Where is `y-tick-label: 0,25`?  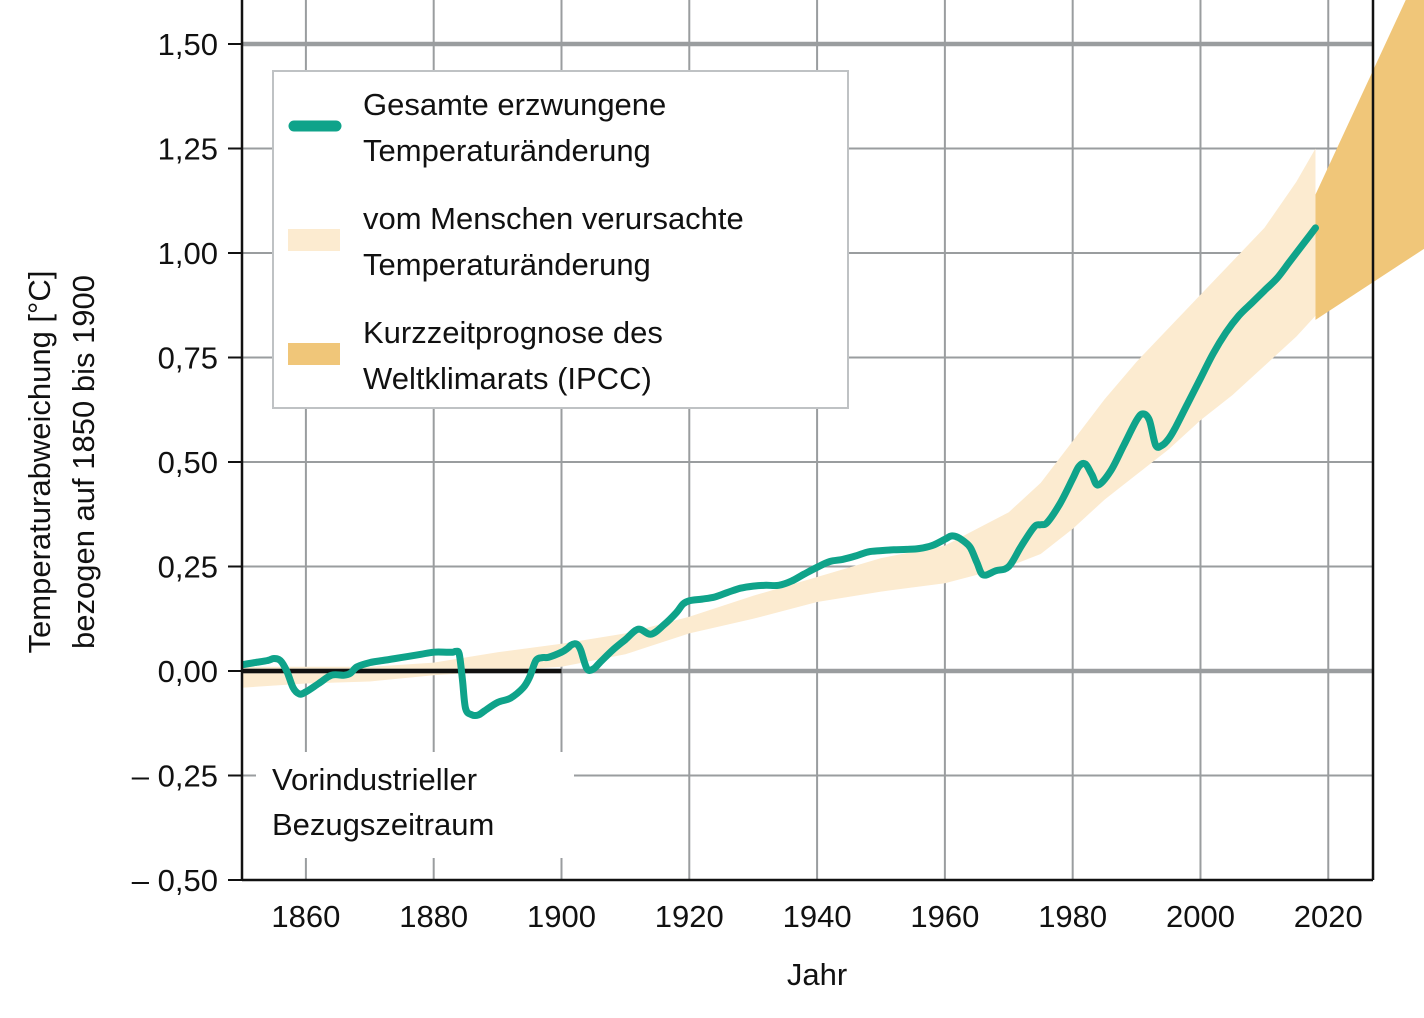 y-tick-label: 0,25 is located at coordinates (188, 567).